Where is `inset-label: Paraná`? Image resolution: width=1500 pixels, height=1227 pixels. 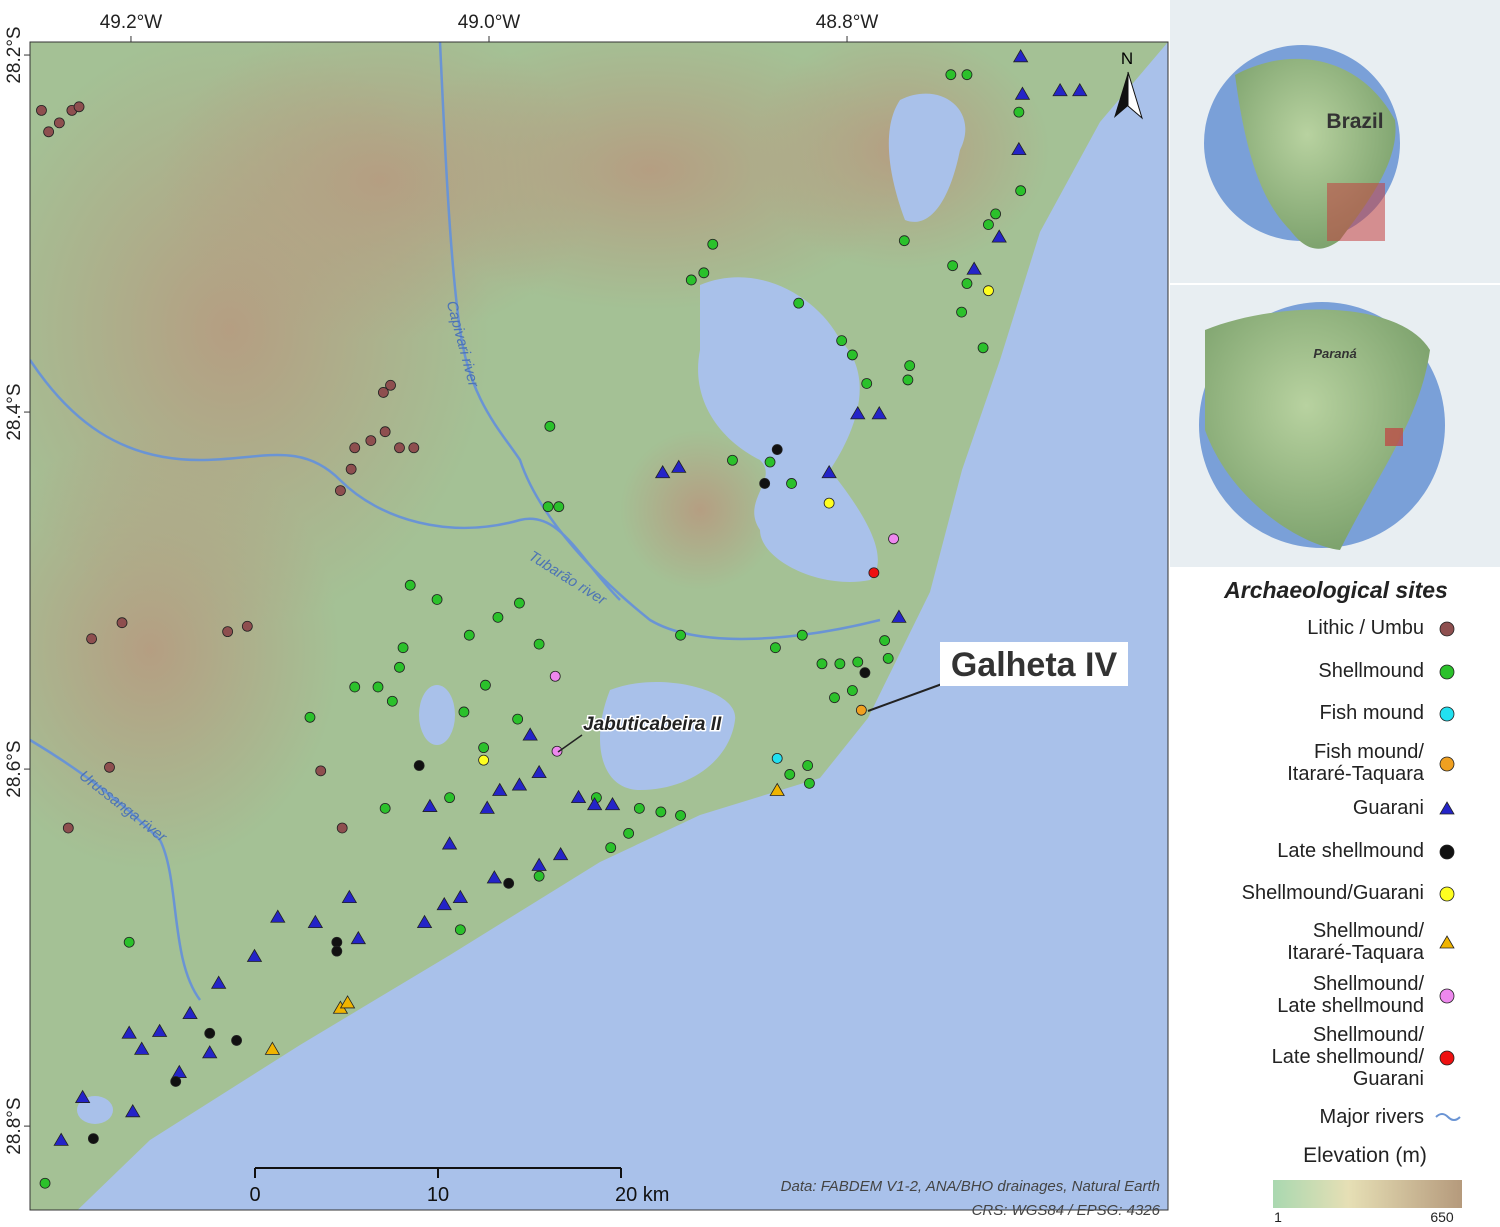 inset-label: Paraná is located at coordinates (1334, 353).